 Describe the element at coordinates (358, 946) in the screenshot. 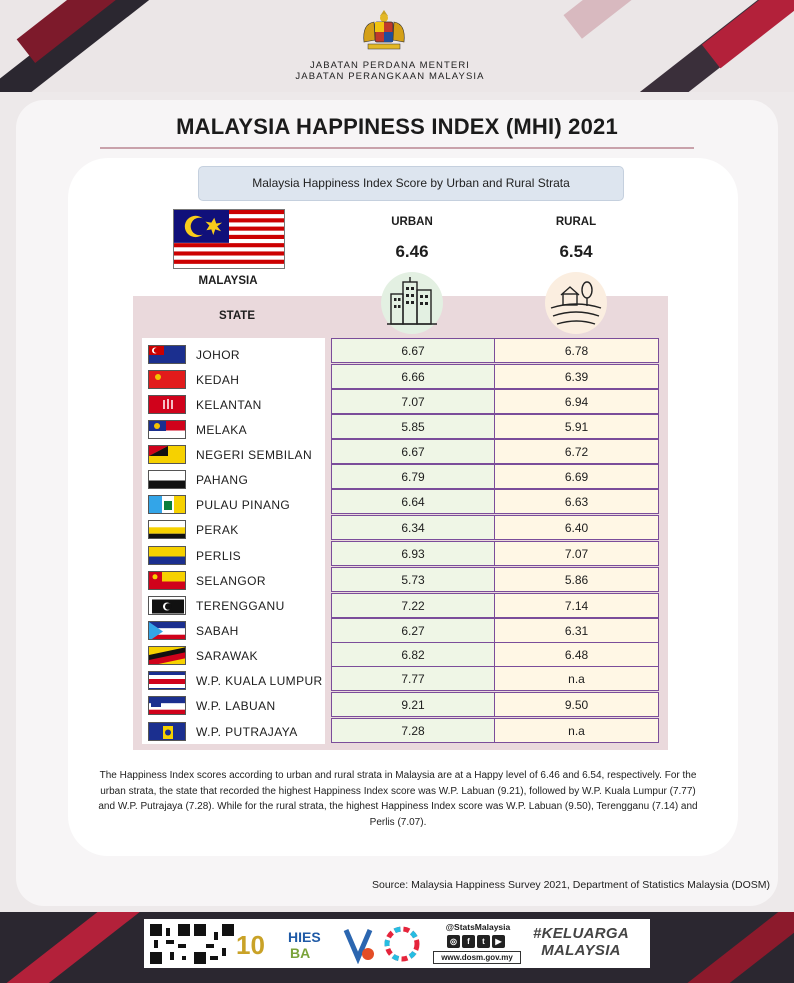

I see `v-logo-icon` at that location.